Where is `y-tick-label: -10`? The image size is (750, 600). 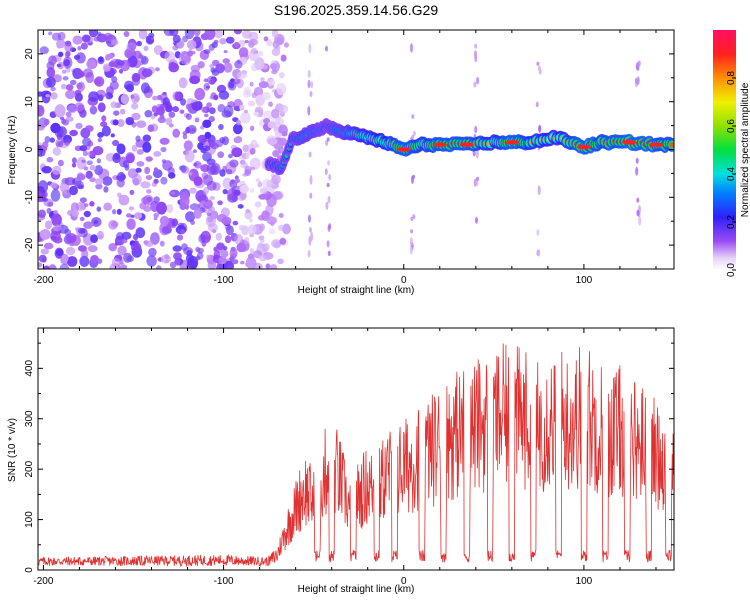 y-tick-label: -10 is located at coordinates (29, 197).